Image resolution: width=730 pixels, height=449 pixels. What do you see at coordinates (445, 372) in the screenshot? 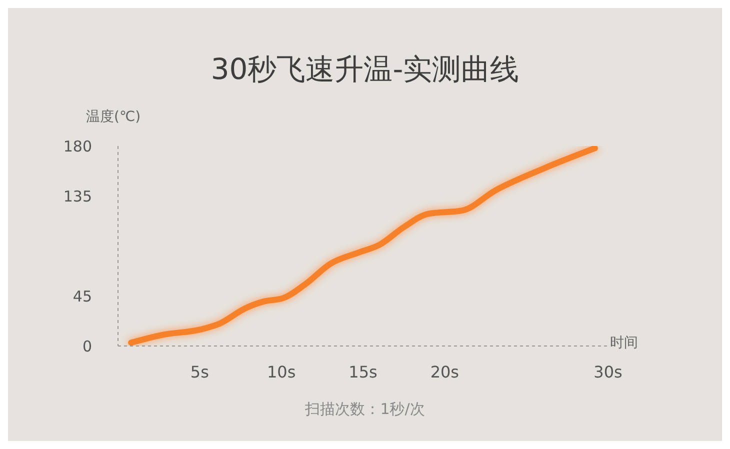
I see `x-tick-label: 20s` at bounding box center [445, 372].